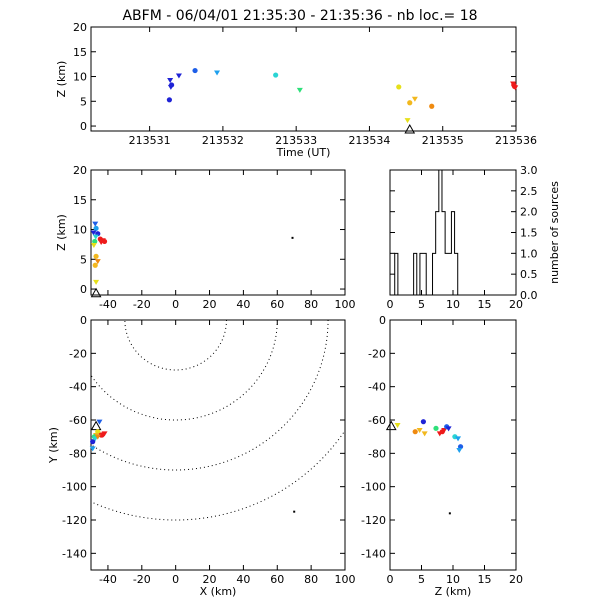 The image size is (600, 600). I want to click on x-axis-label: Time (UT), so click(303, 152).